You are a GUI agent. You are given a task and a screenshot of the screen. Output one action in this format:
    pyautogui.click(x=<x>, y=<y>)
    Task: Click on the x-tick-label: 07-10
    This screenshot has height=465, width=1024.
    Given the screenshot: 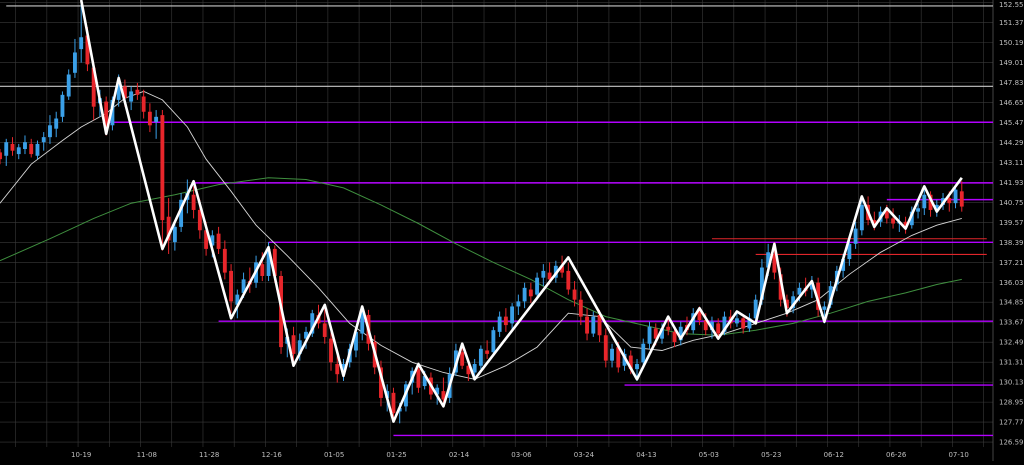 What is the action you would take?
    pyautogui.click(x=958, y=455)
    